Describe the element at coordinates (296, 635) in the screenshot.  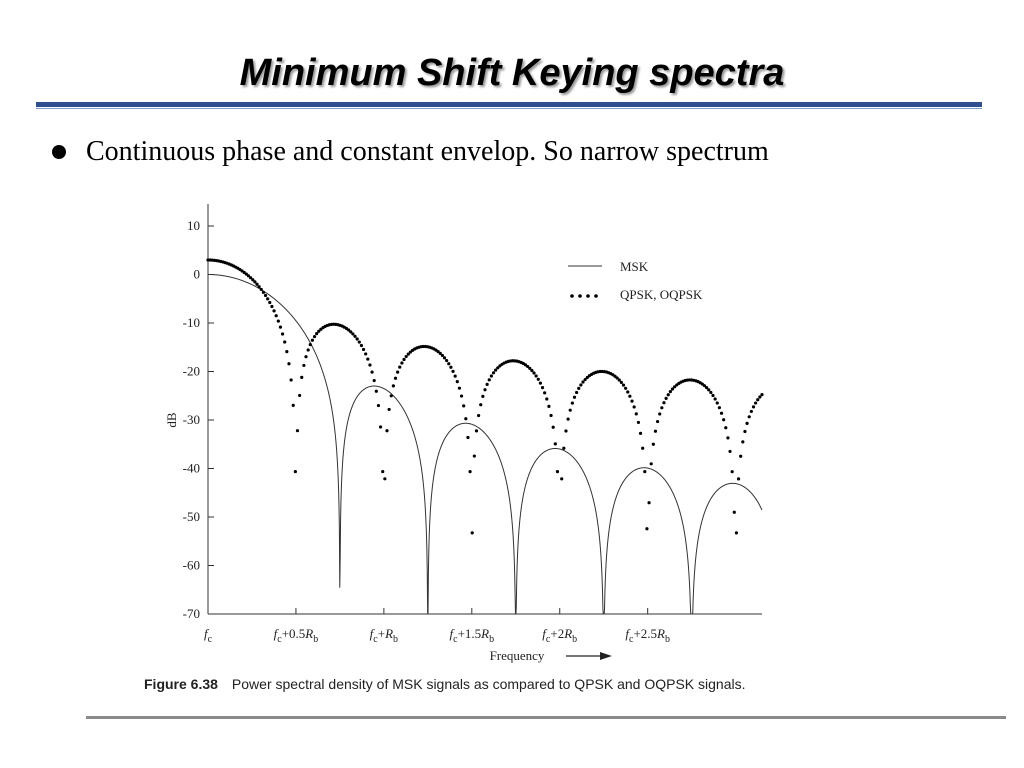
I see `x-tick-label: fc+0.5Rb` at that location.